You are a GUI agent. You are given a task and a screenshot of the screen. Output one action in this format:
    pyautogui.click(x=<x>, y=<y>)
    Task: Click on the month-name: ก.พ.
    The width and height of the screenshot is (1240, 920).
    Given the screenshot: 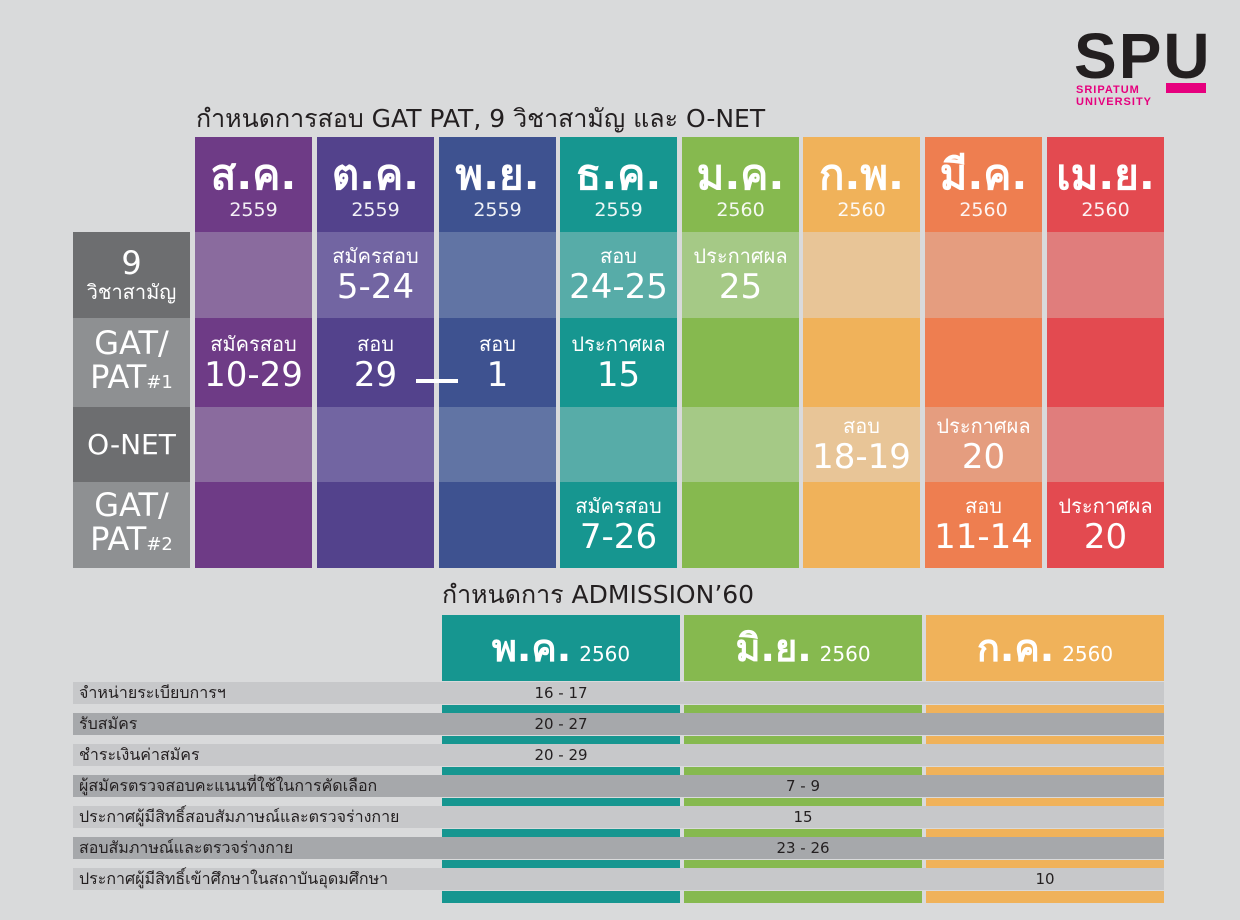 What is the action you would take?
    pyautogui.click(x=861, y=174)
    